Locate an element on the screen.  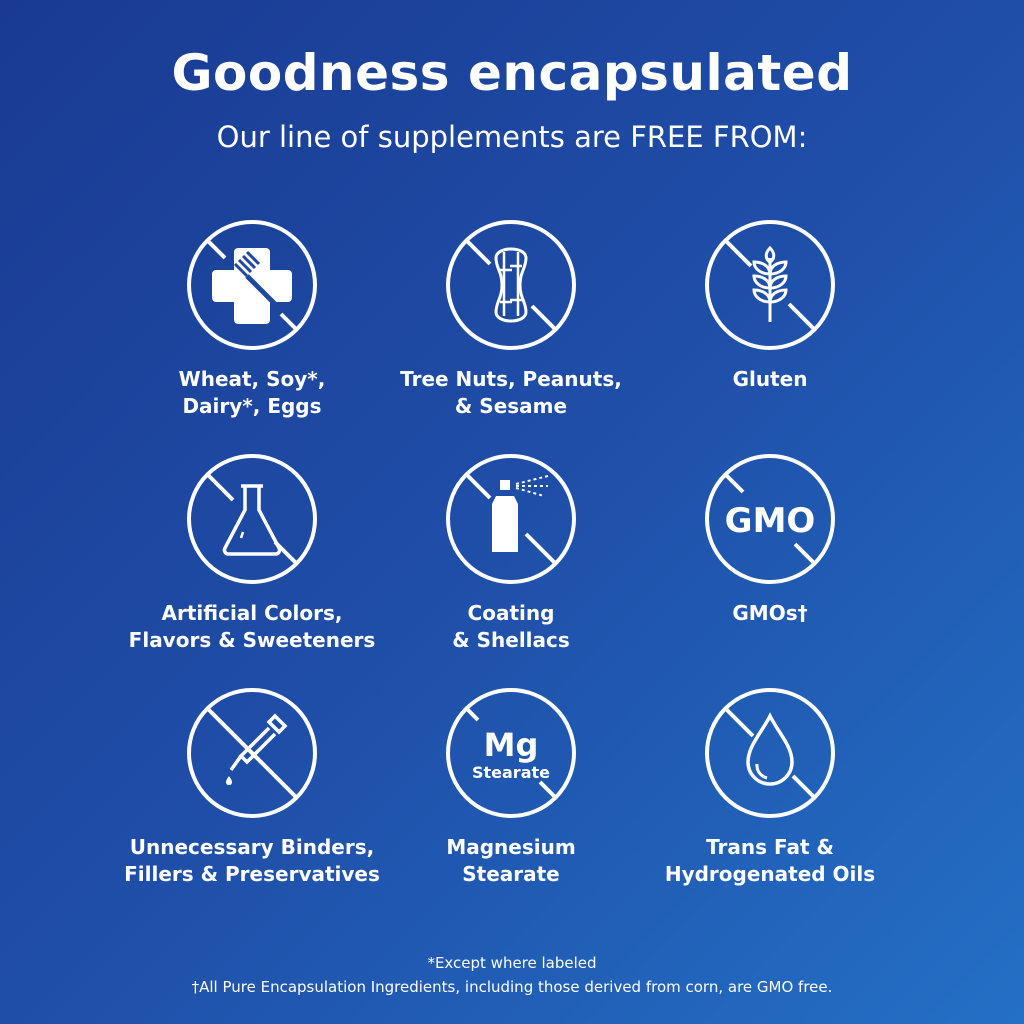
no-dropper-icon is located at coordinates (252, 753).